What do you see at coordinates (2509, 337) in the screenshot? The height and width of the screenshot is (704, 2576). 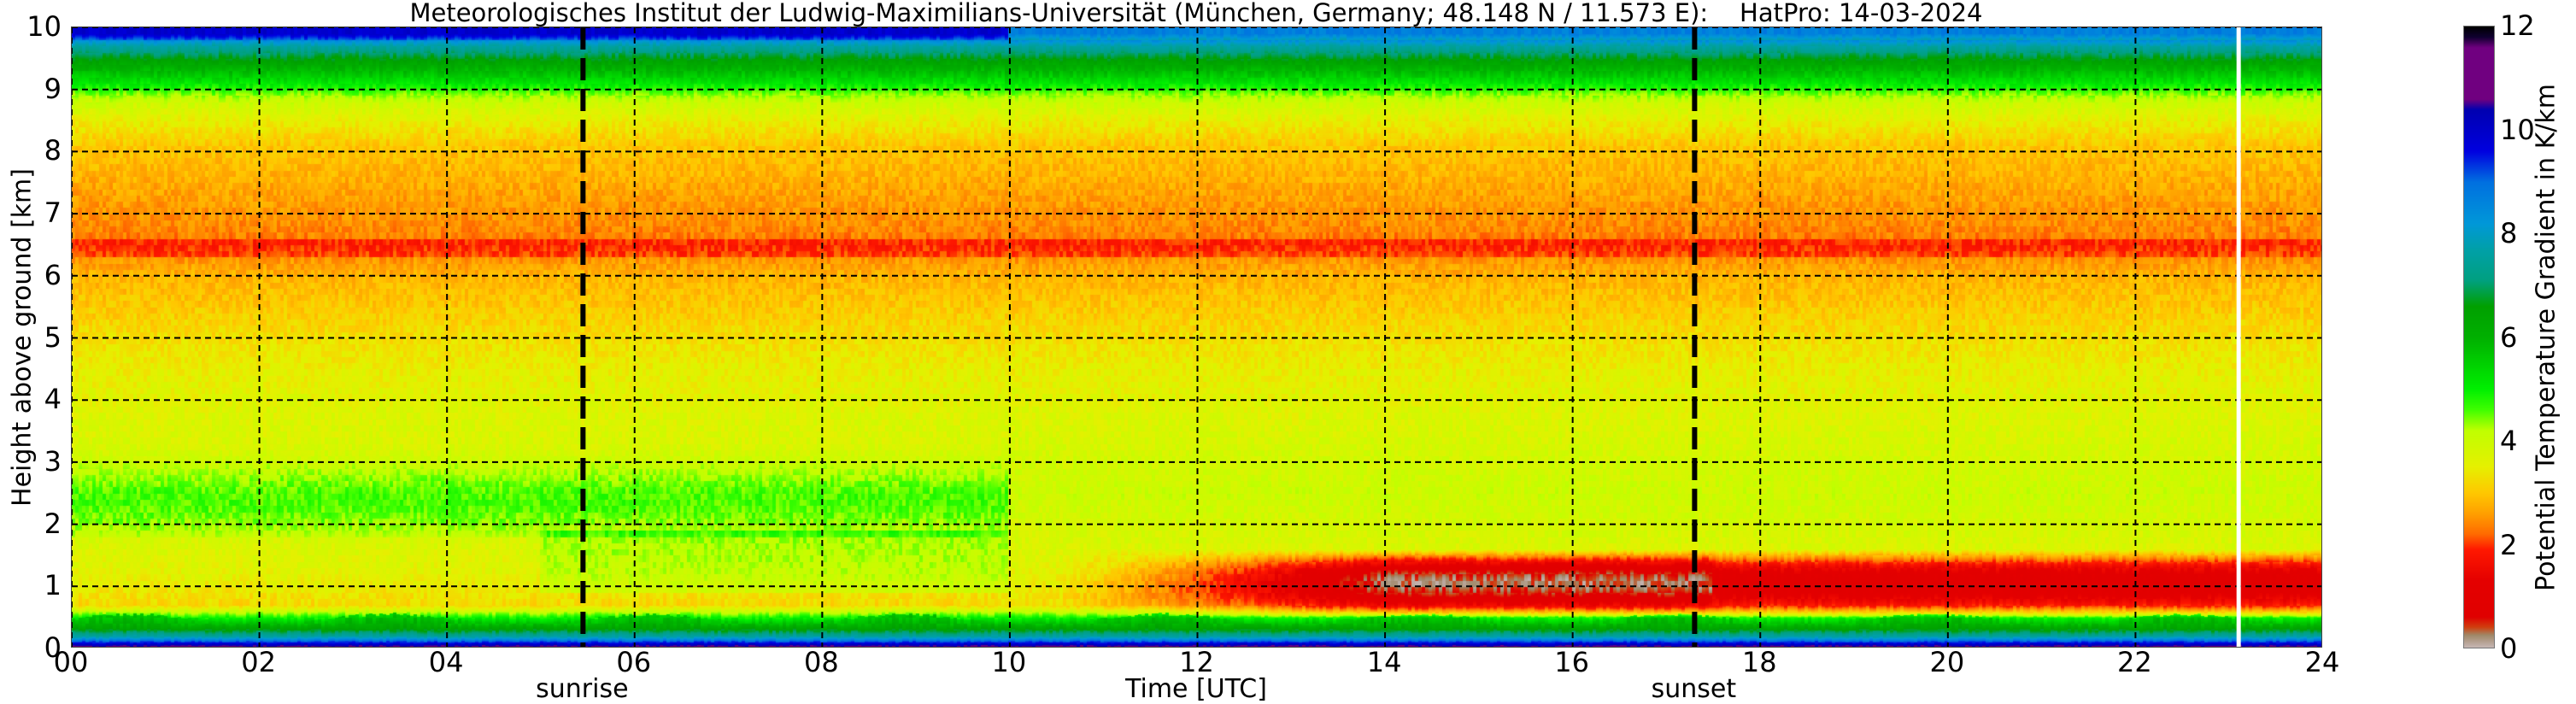 I see `colorbar-tick-label: 6` at bounding box center [2509, 337].